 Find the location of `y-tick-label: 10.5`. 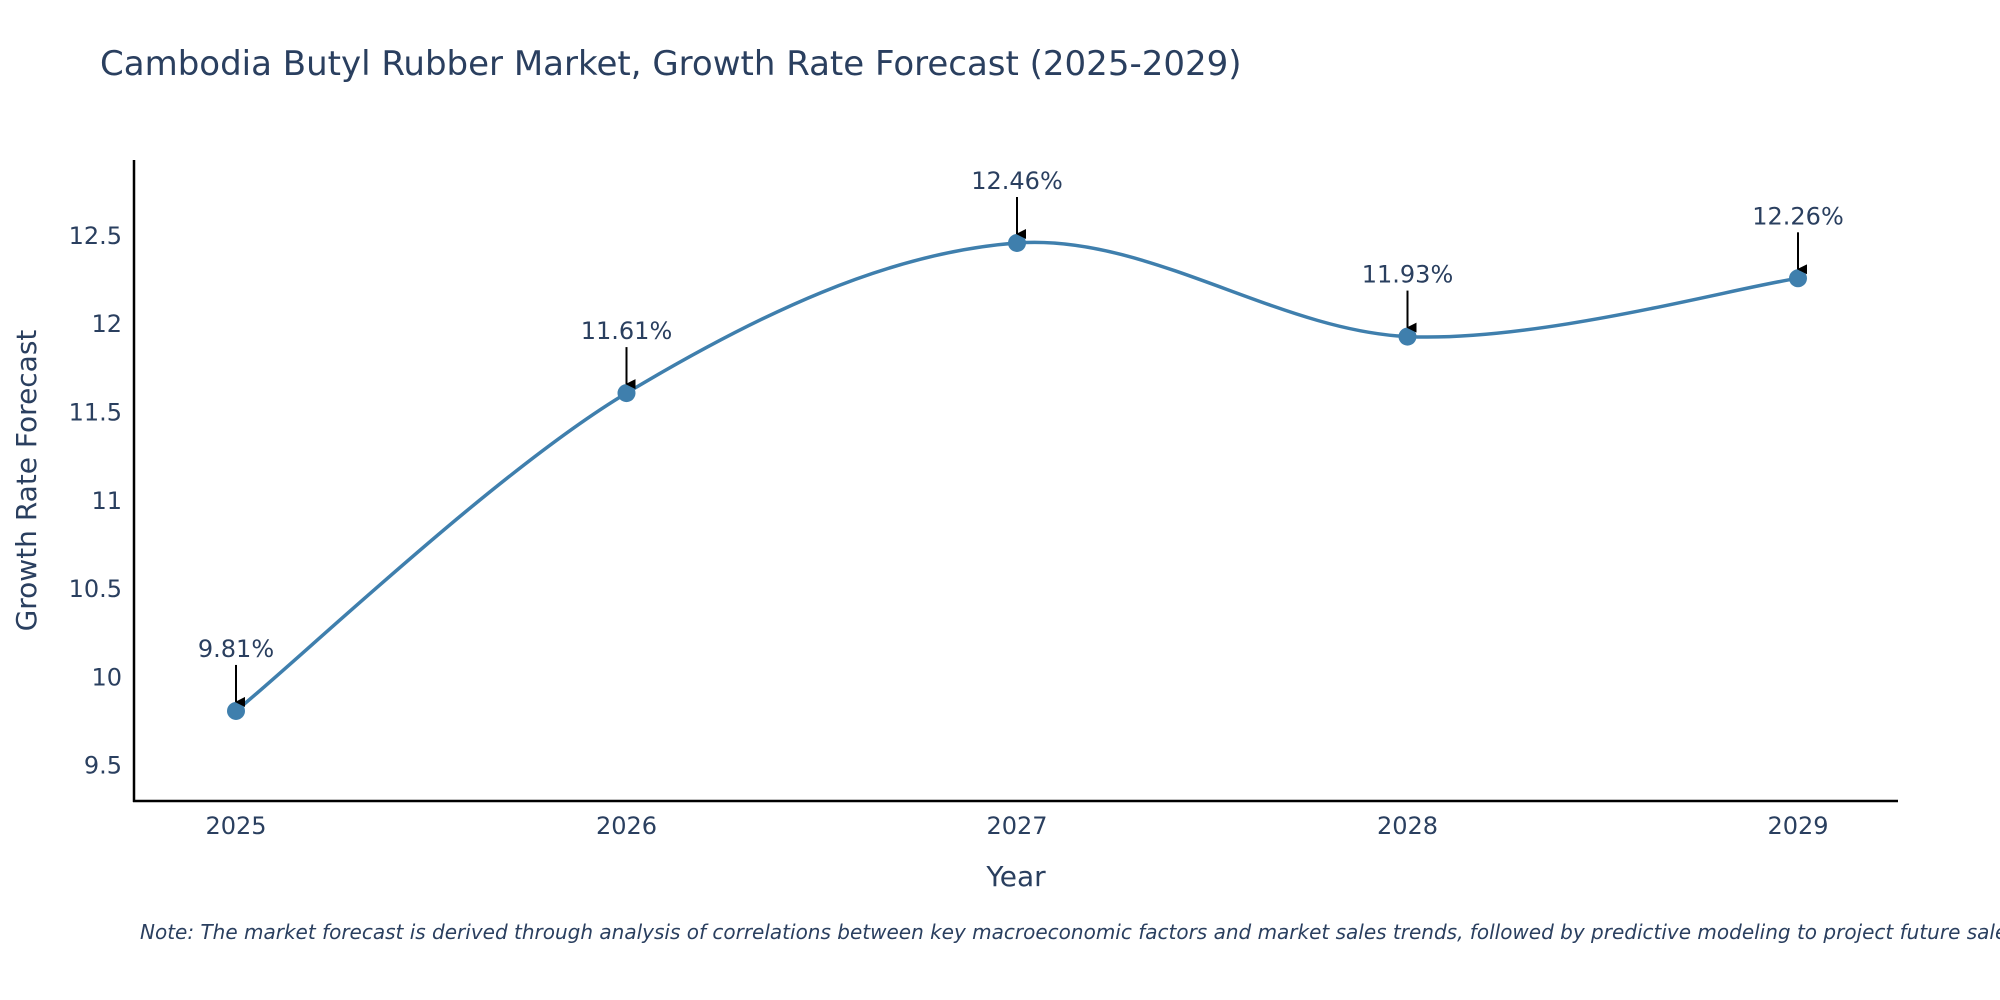

y-tick-label: 10.5 is located at coordinates (95, 589).